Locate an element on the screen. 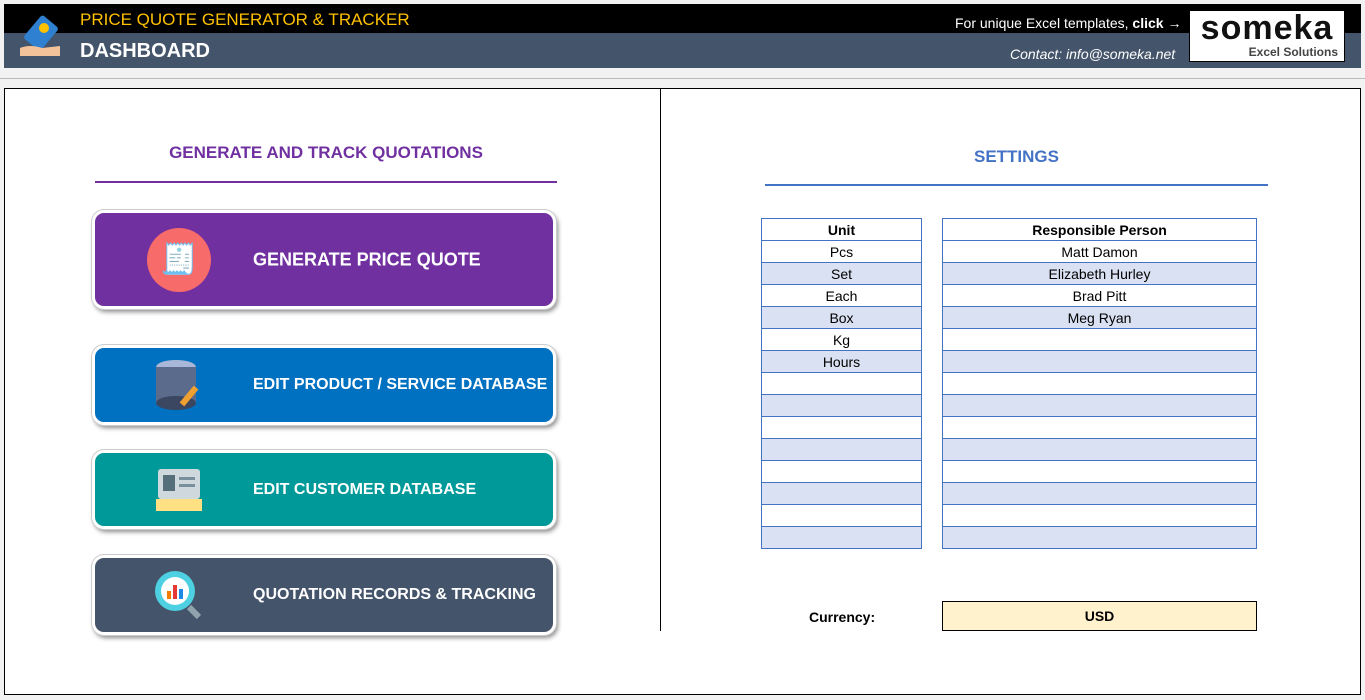 The height and width of the screenshot is (700, 1365). responsible-person-header: Responsible Person is located at coordinates (1099, 229).